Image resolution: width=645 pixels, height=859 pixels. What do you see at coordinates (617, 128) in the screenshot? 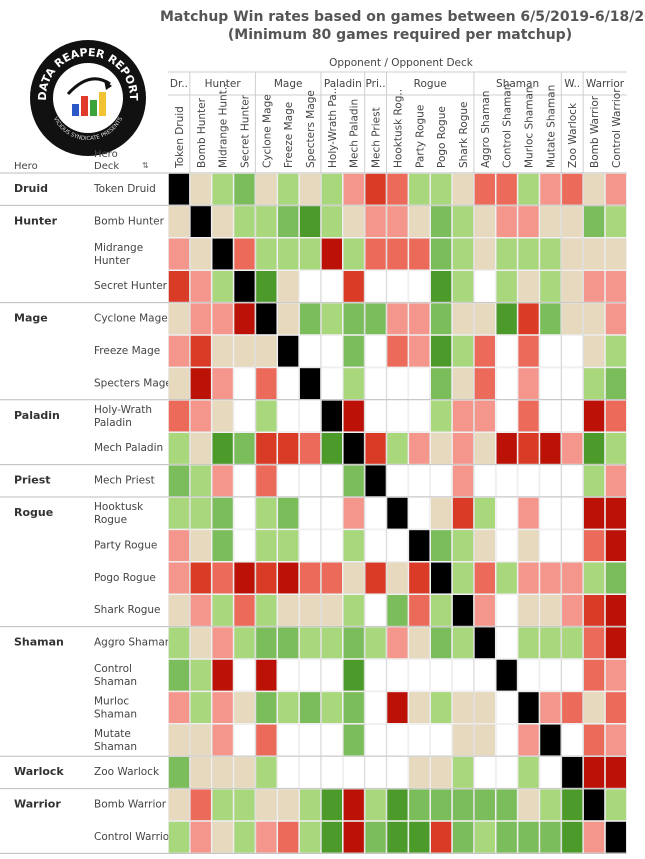
I see `opponent-deck-label: Control Warrior` at bounding box center [617, 128].